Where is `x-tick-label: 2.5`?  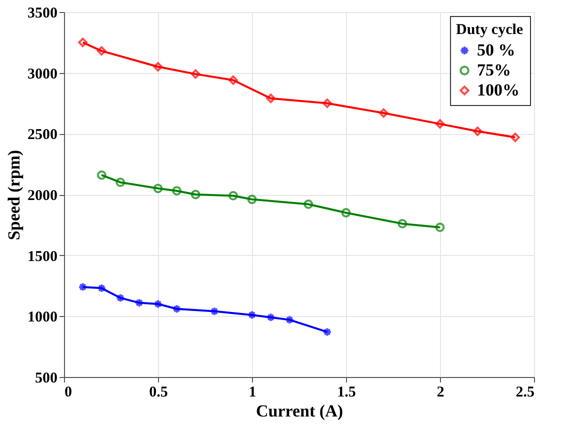 x-tick-label: 2.5 is located at coordinates (525, 392).